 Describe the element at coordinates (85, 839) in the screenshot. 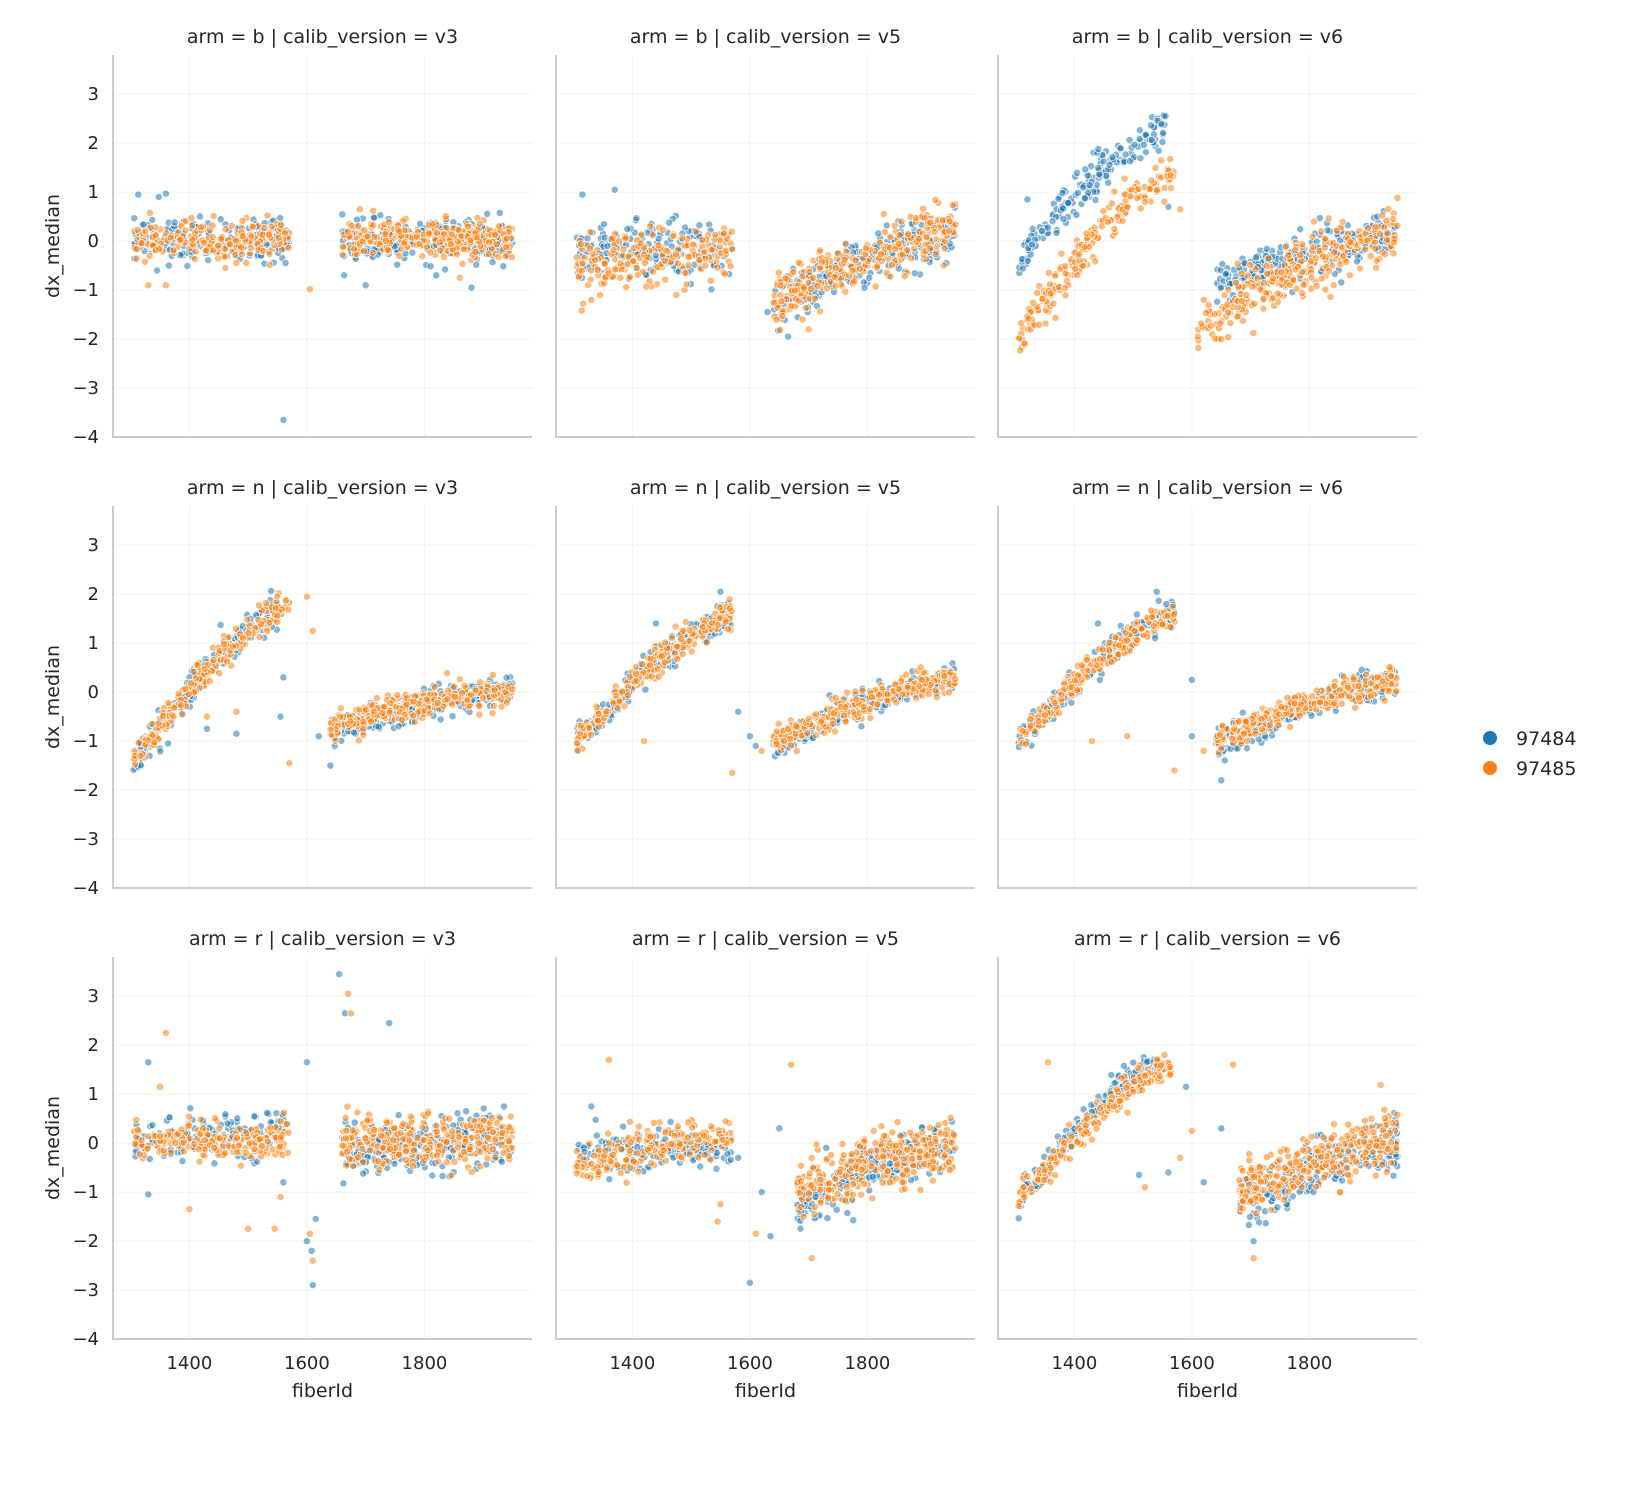

I see `y-tick-label: −3` at that location.